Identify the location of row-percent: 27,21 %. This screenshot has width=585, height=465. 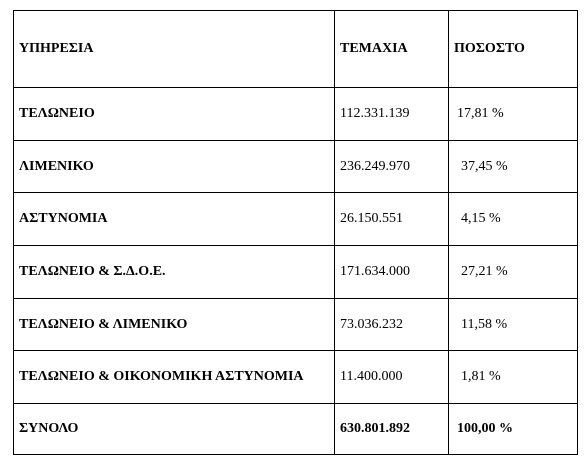
(513, 272).